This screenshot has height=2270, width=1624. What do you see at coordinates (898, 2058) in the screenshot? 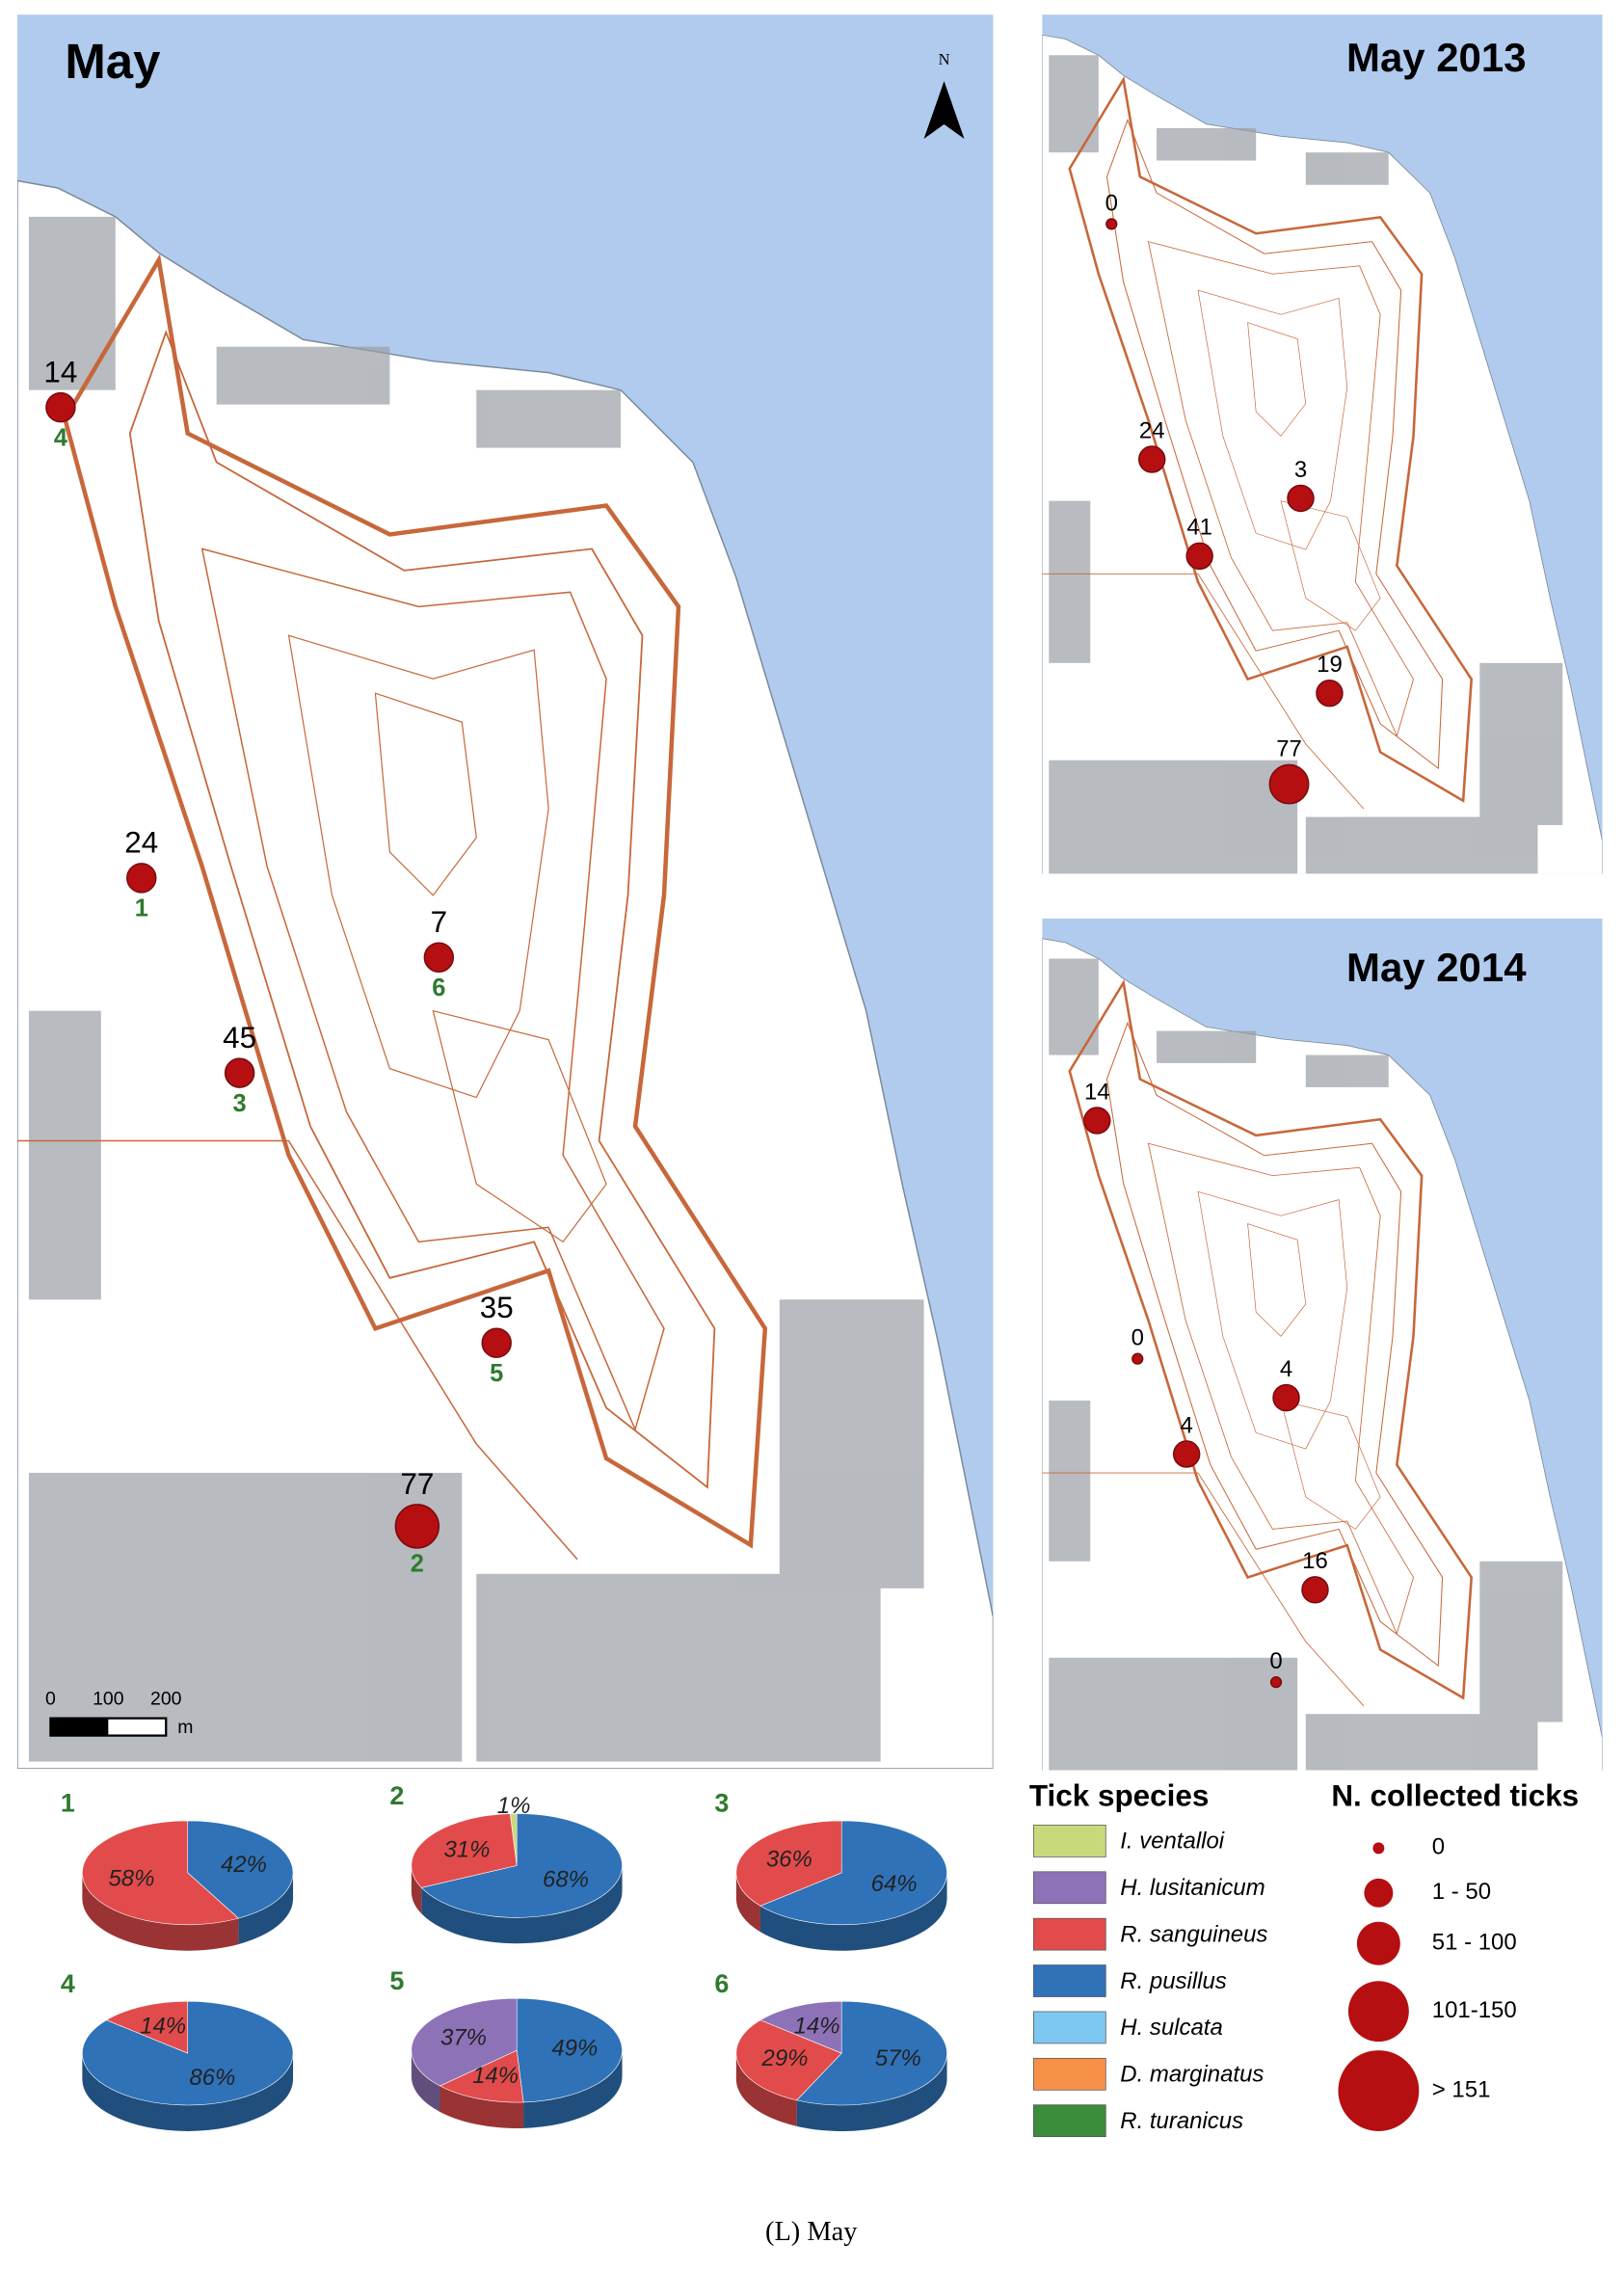
I see `pie-label: 57%` at bounding box center [898, 2058].